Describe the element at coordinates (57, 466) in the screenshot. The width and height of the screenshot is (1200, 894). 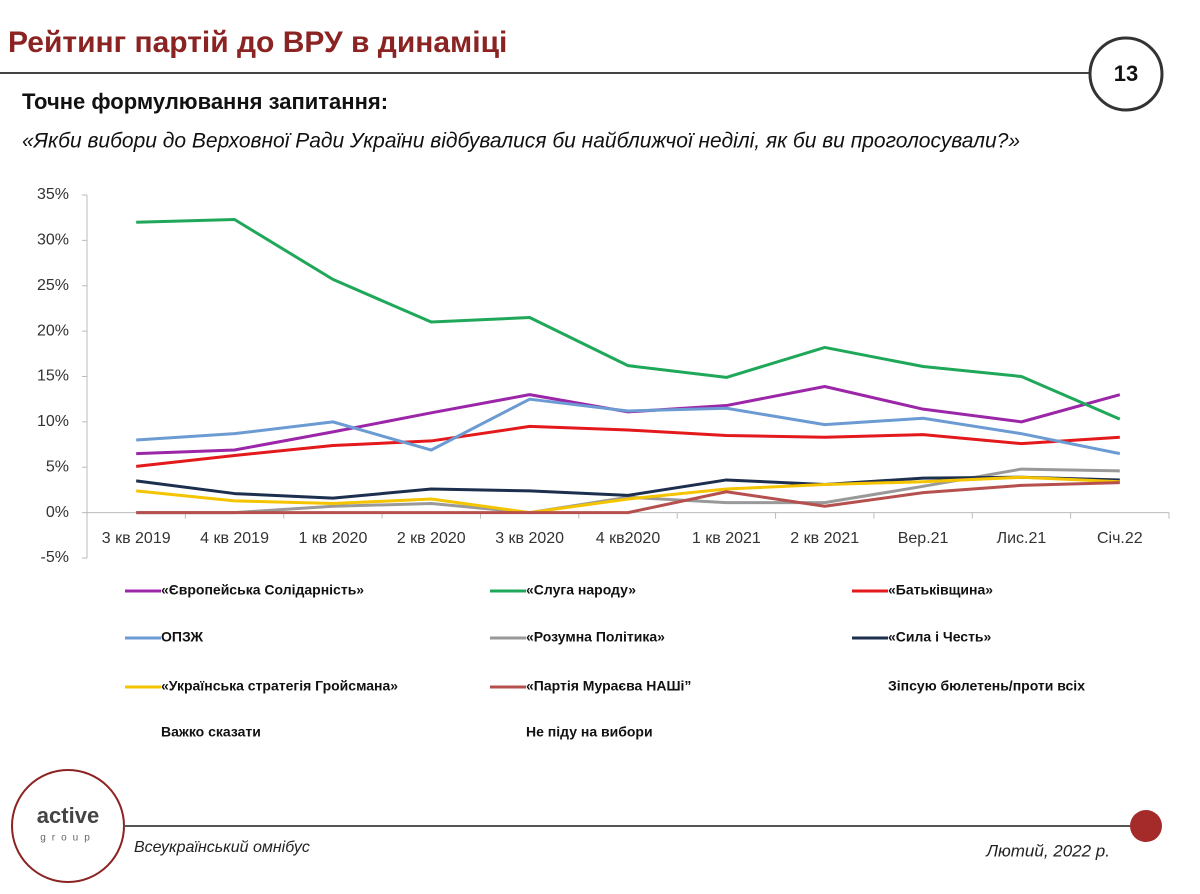
I see `y-tick-label: 5%` at that location.